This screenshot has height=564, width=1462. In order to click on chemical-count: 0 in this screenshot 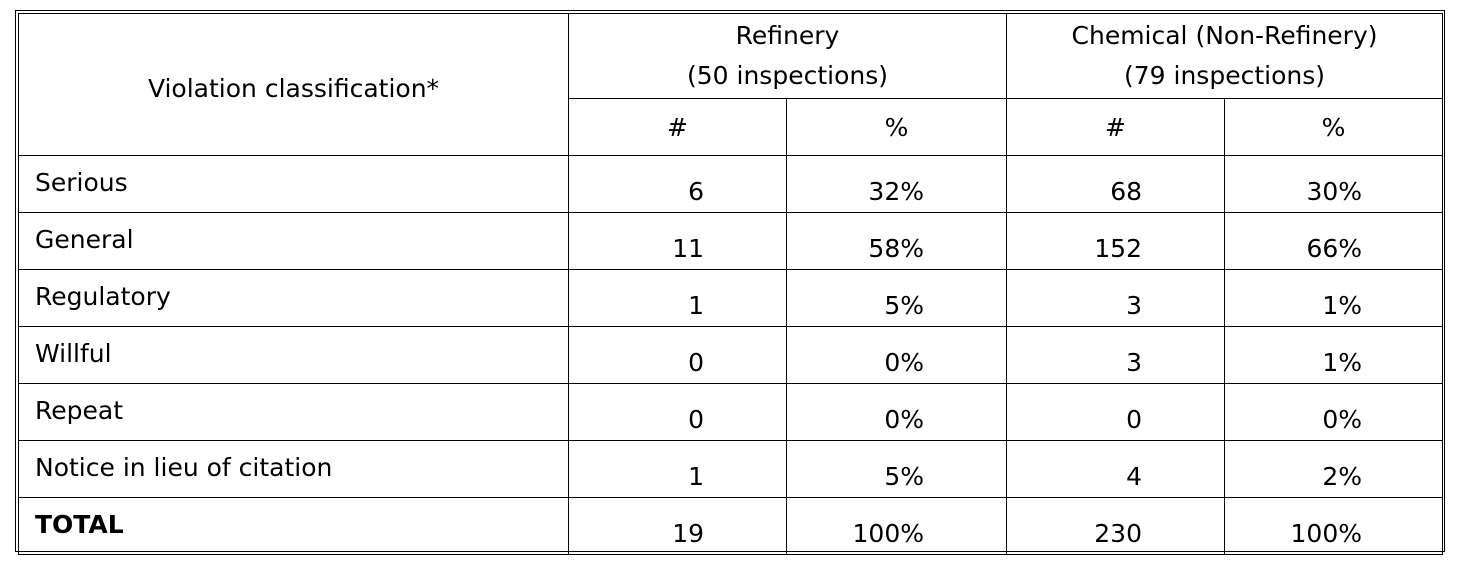, I will do `click(1115, 412)`.